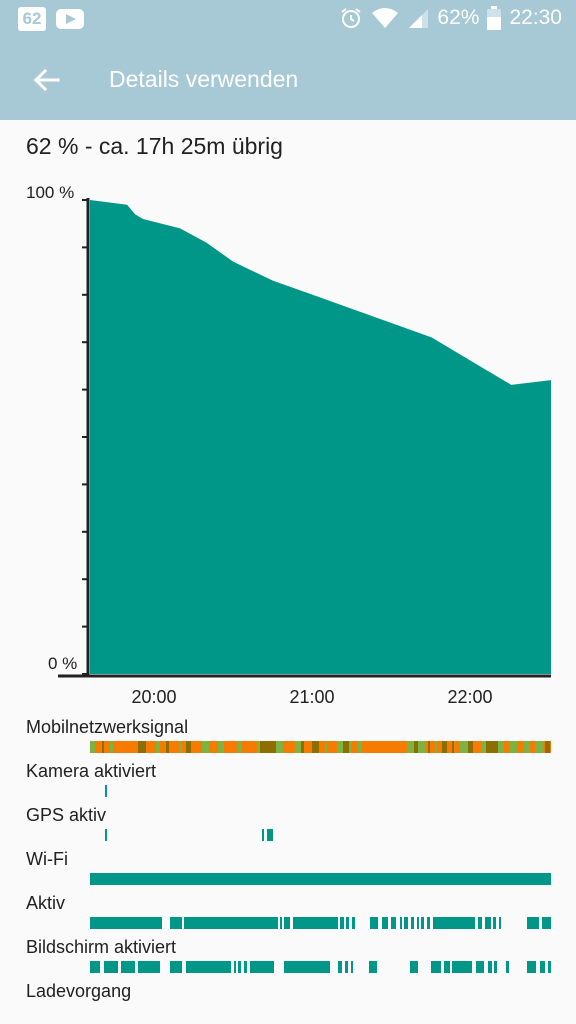 The width and height of the screenshot is (576, 1024). I want to click on x-label-2100: 21:00, so click(312, 697).